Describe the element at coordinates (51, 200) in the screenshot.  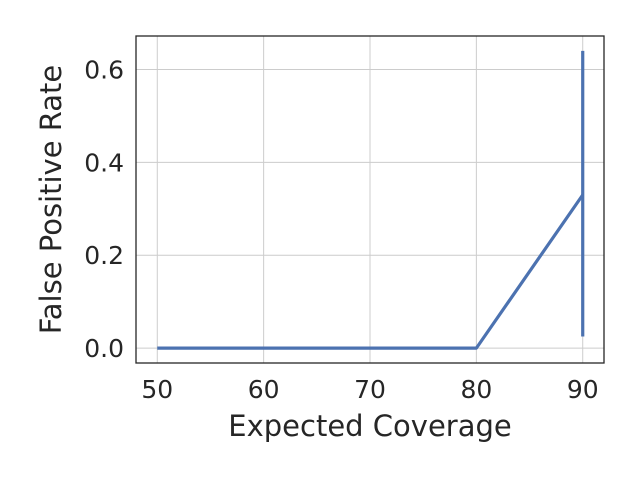
I see `y-axis-label: False Positive Rate` at that location.